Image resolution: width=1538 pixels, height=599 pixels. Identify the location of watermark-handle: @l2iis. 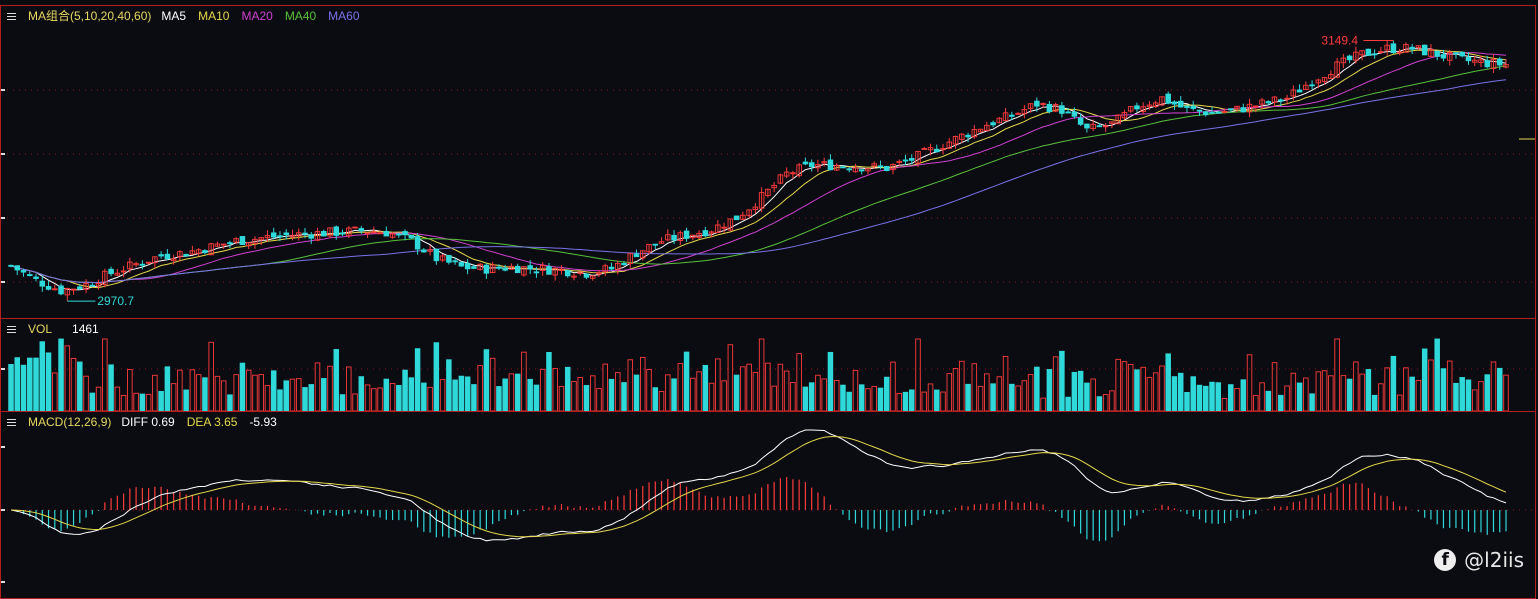
(1494, 560).